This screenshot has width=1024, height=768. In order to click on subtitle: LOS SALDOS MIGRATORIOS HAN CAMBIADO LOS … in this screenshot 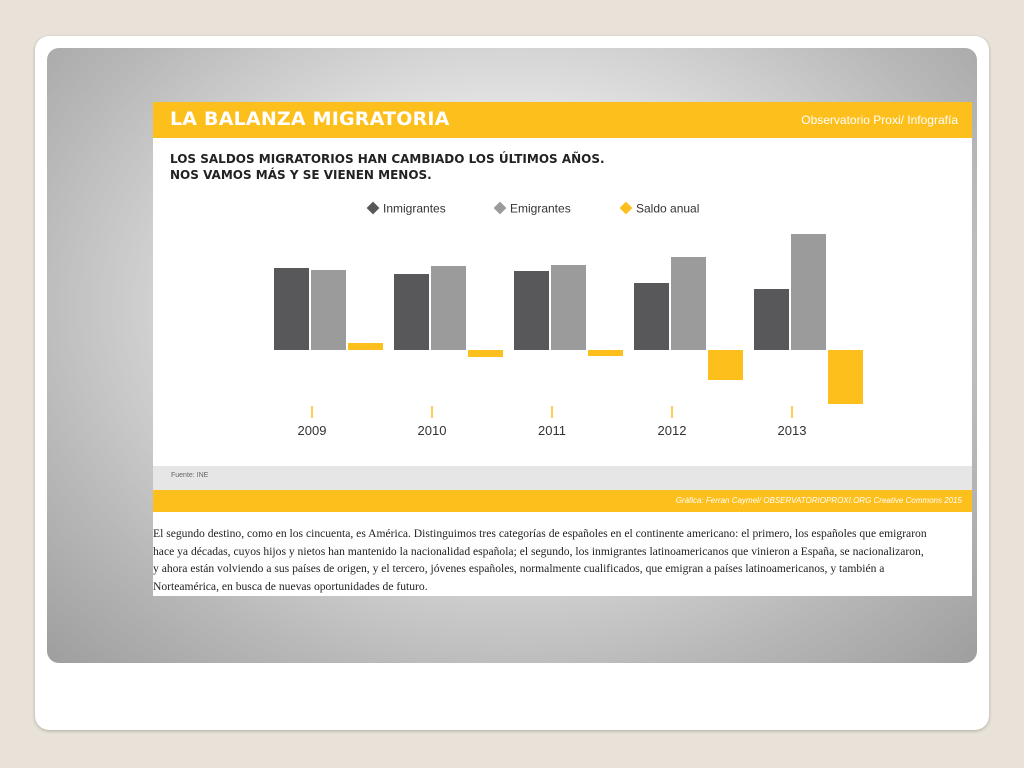, I will do `click(387, 167)`.